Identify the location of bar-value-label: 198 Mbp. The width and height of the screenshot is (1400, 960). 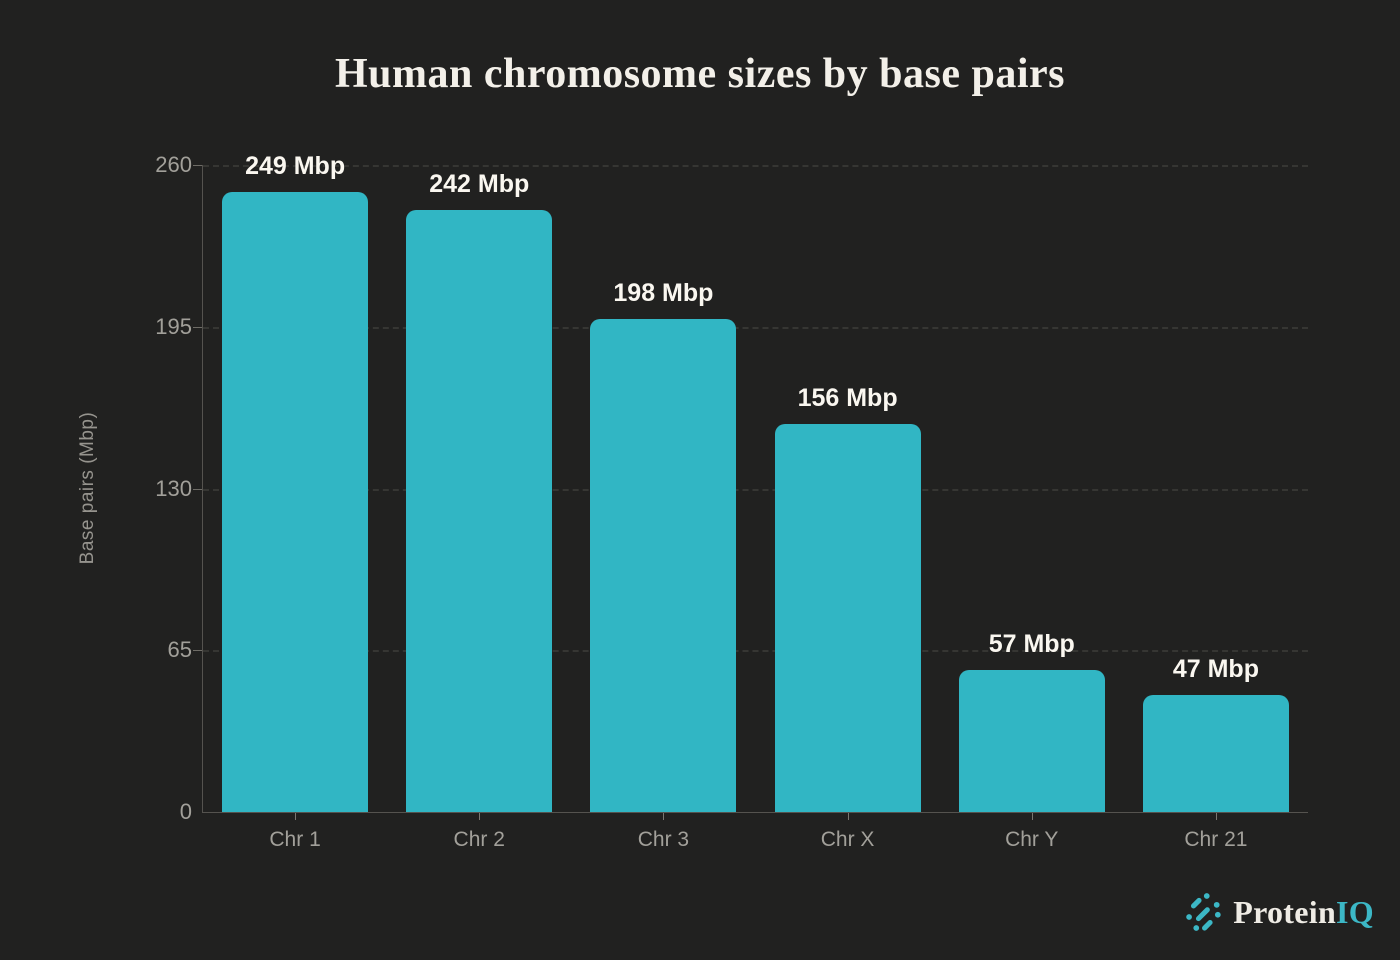
(663, 293).